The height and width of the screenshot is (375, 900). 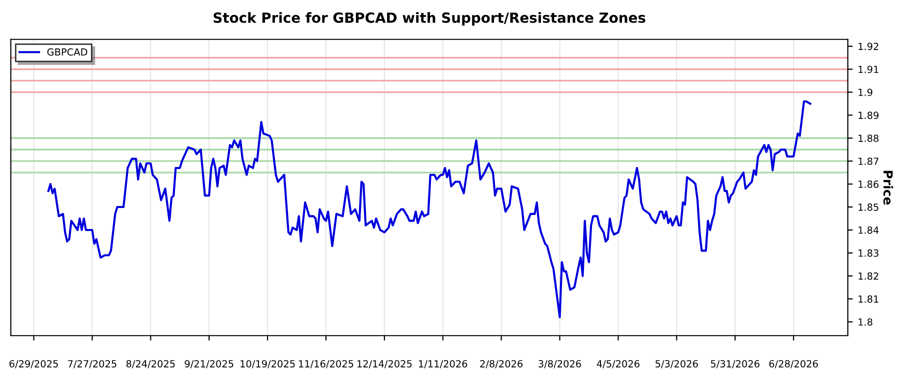 I want to click on y-tick-label: 1.81, so click(x=868, y=299).